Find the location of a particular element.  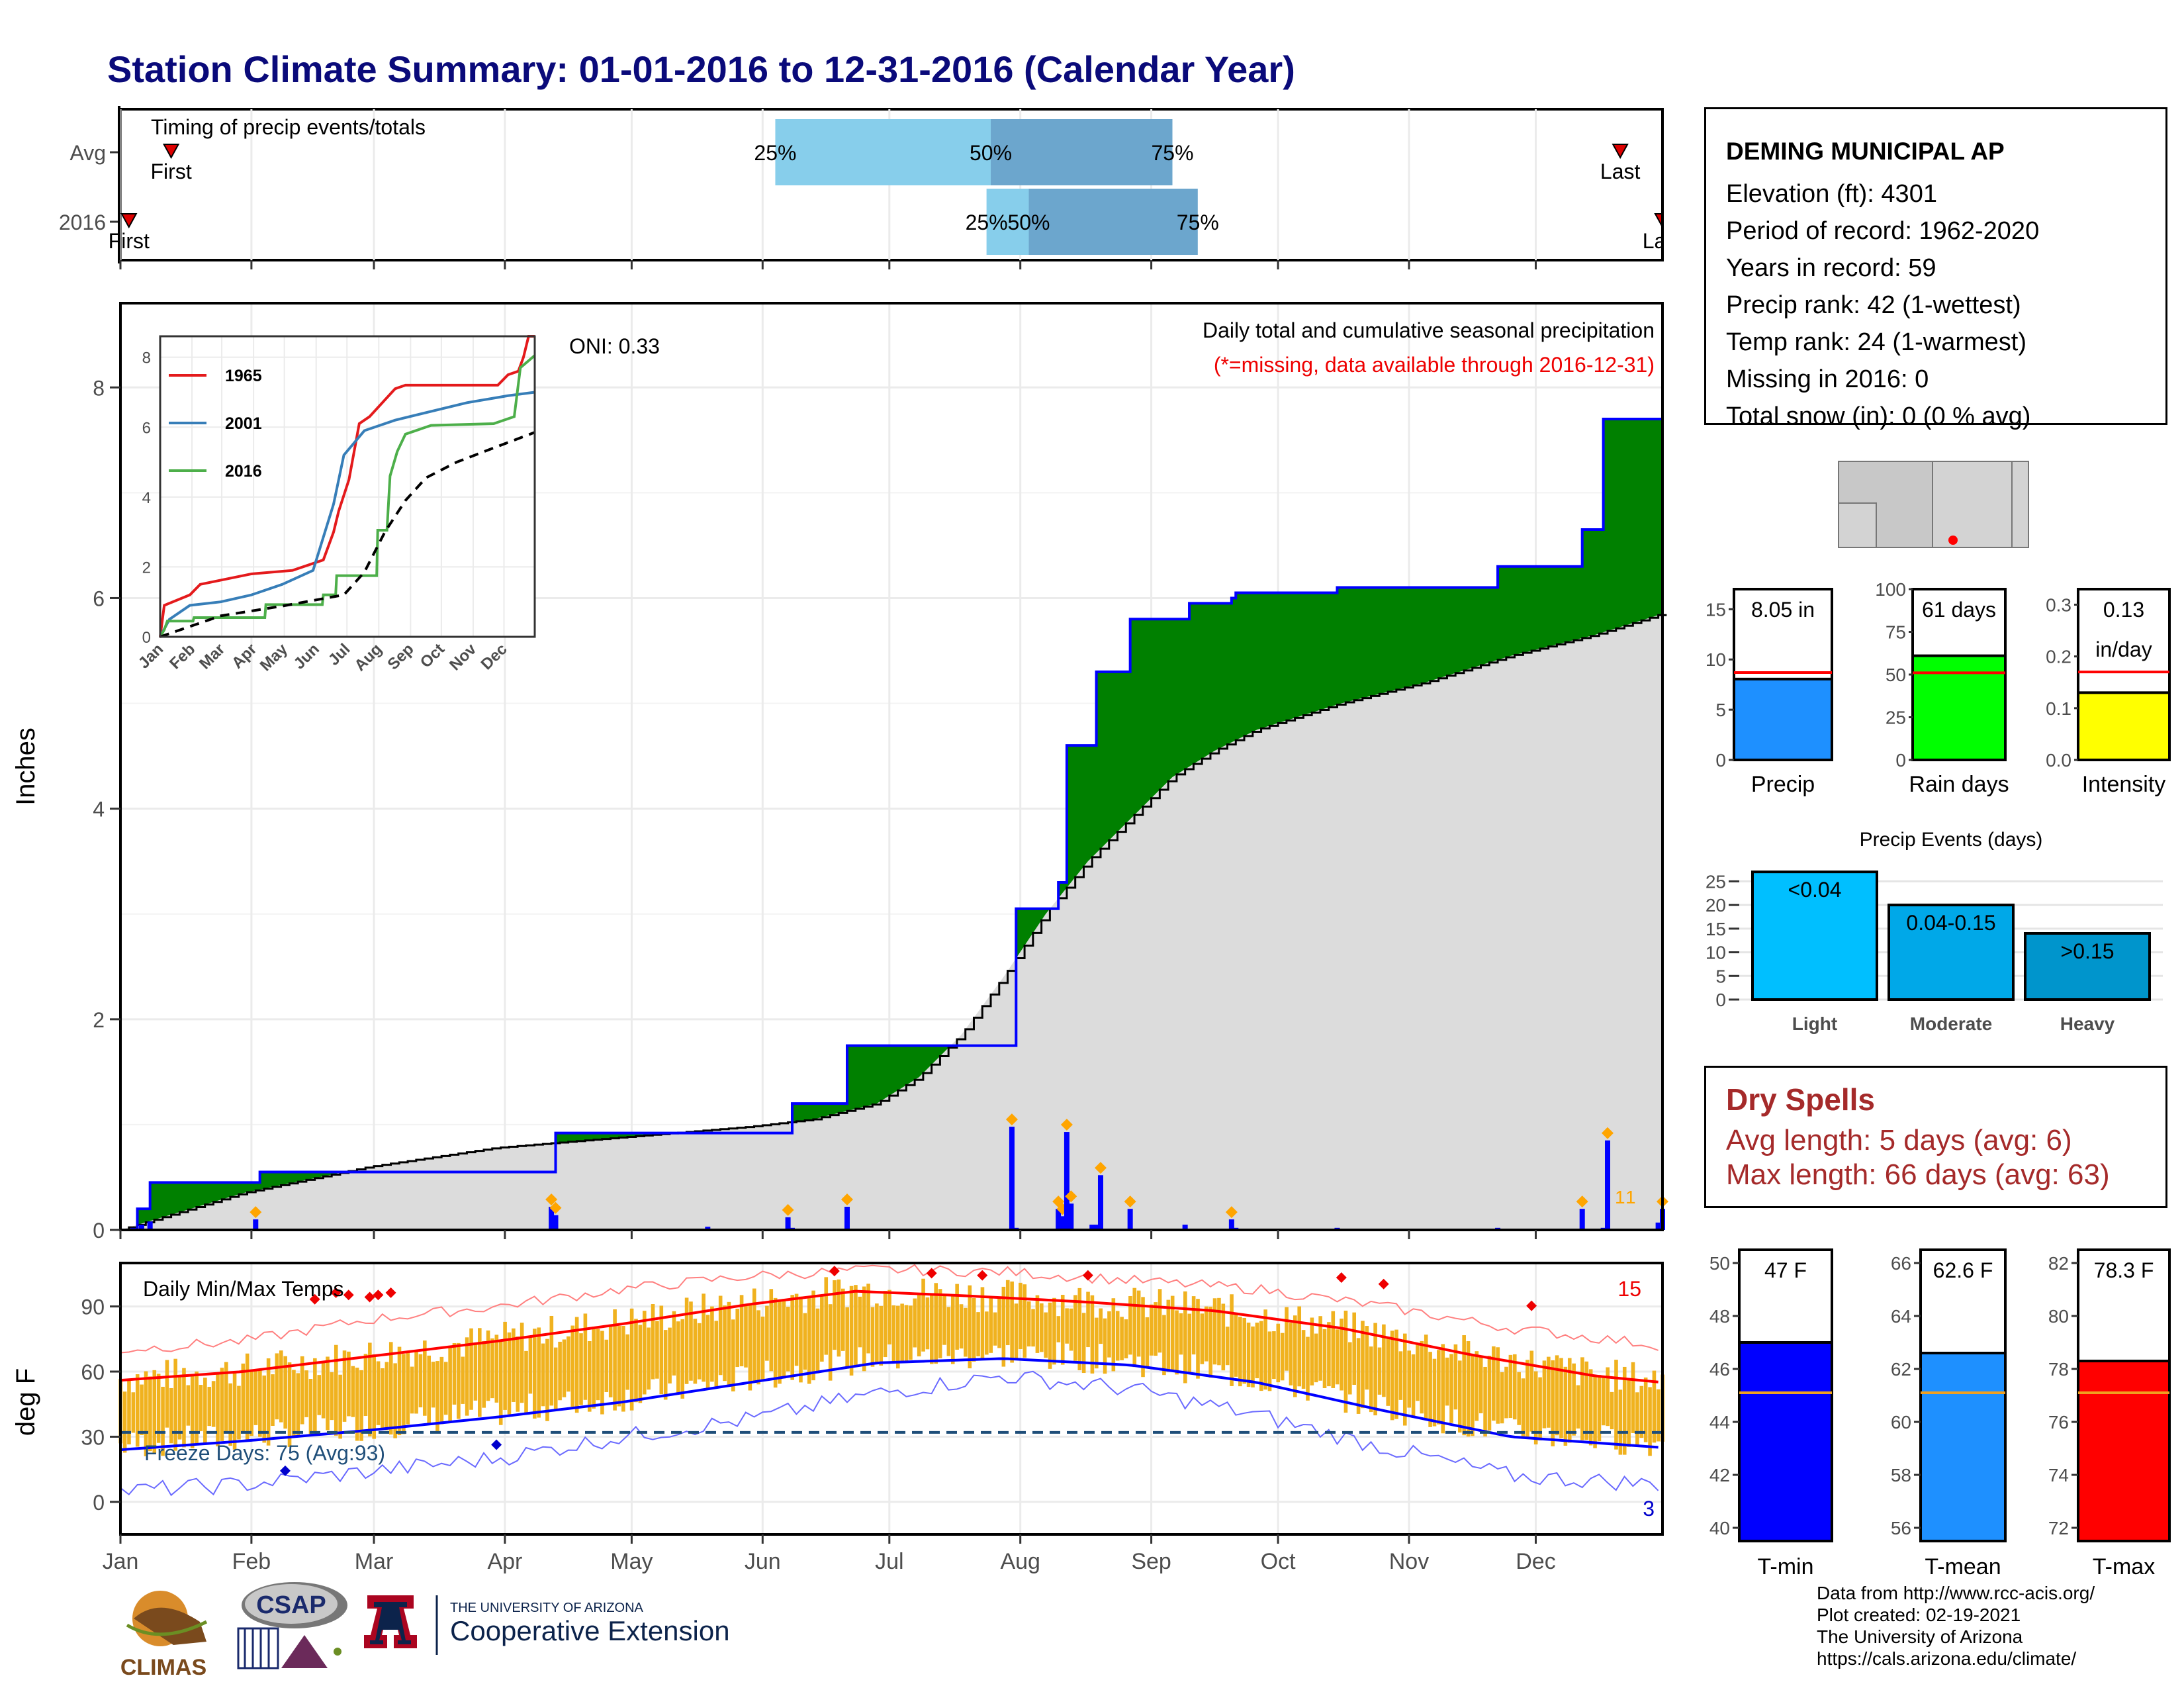

station-snow: Total snow (in): 0 (0 % avg) is located at coordinates (1878, 416).